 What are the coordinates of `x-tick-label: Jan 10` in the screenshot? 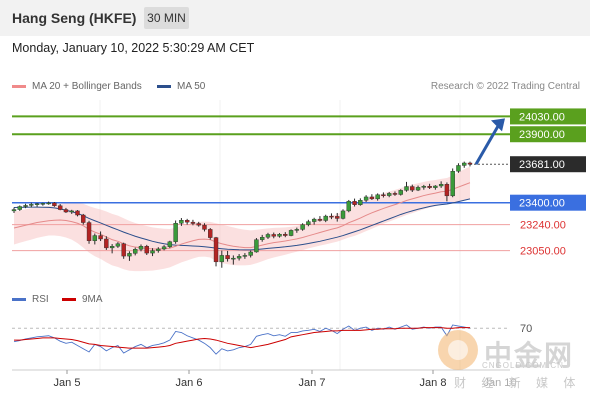 It's located at (499, 383).